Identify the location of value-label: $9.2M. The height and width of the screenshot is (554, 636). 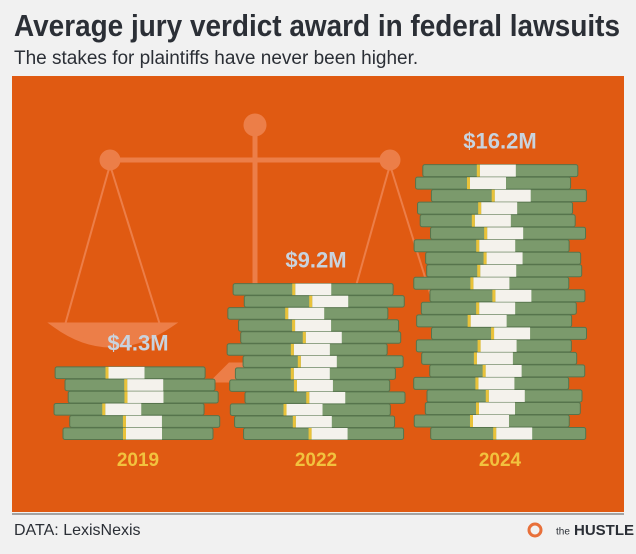
(315, 259).